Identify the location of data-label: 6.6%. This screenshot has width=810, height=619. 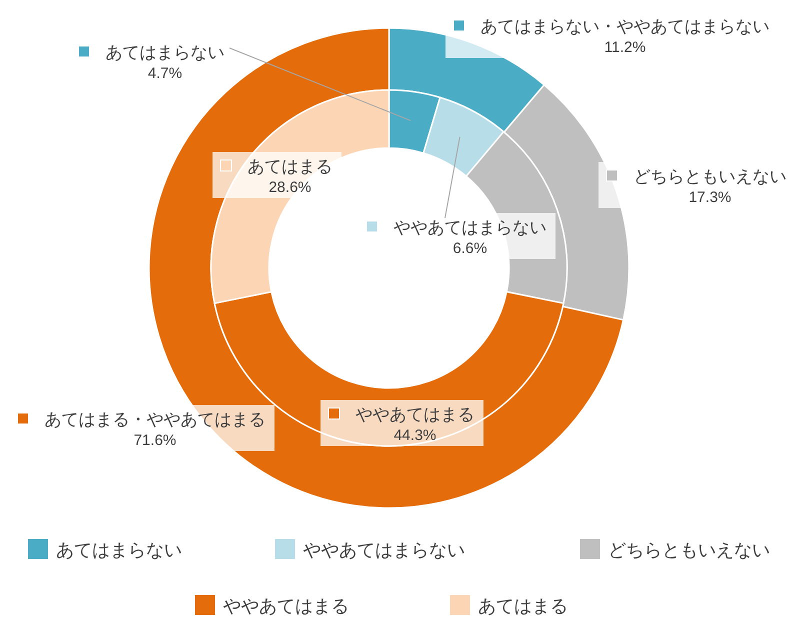
(470, 248).